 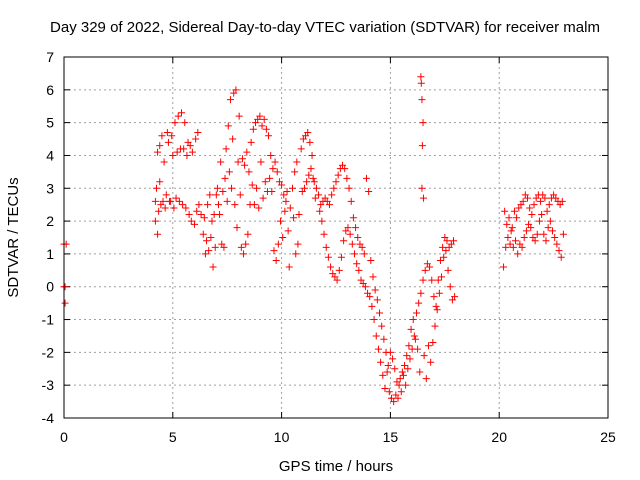 I want to click on x-tick-label: 15, so click(x=391, y=437).